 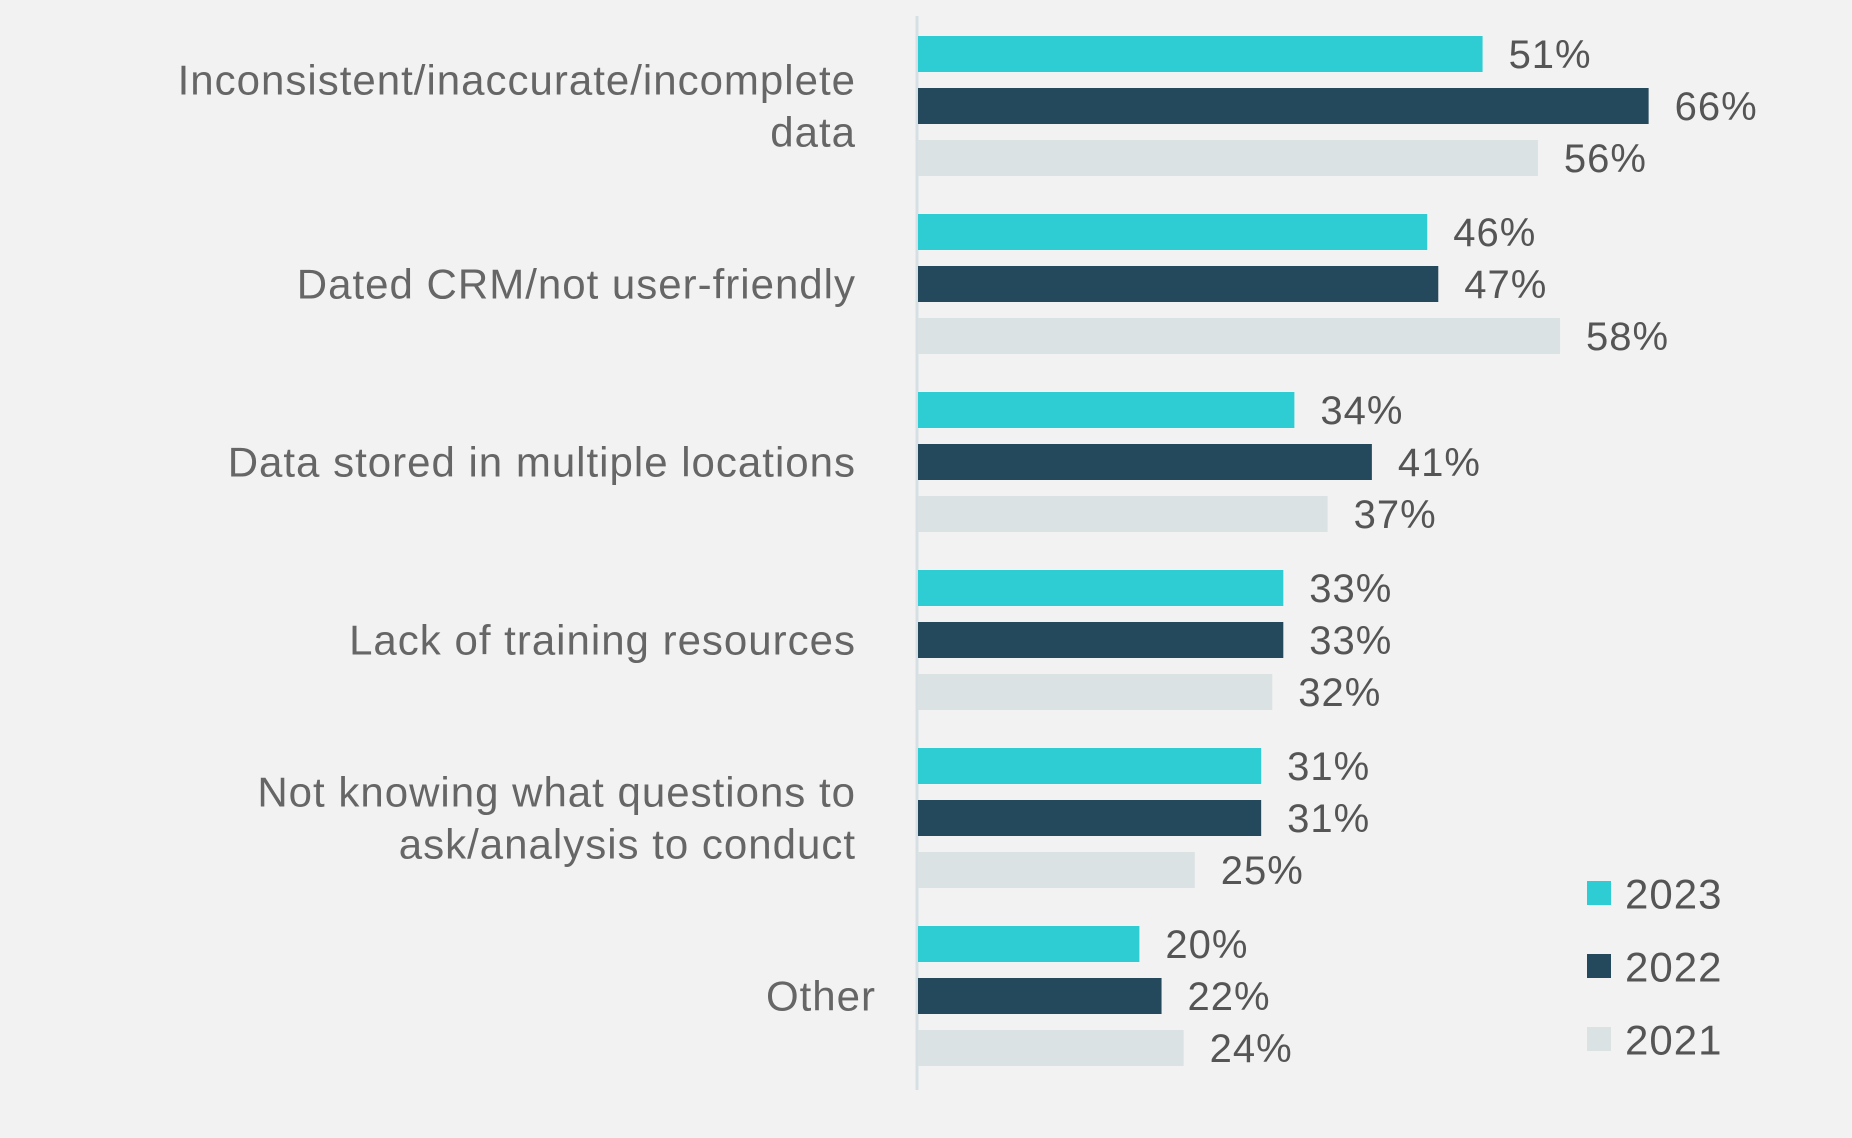 What do you see at coordinates (1599, 1039) in the screenshot?
I see `legend-swatch-2021` at bounding box center [1599, 1039].